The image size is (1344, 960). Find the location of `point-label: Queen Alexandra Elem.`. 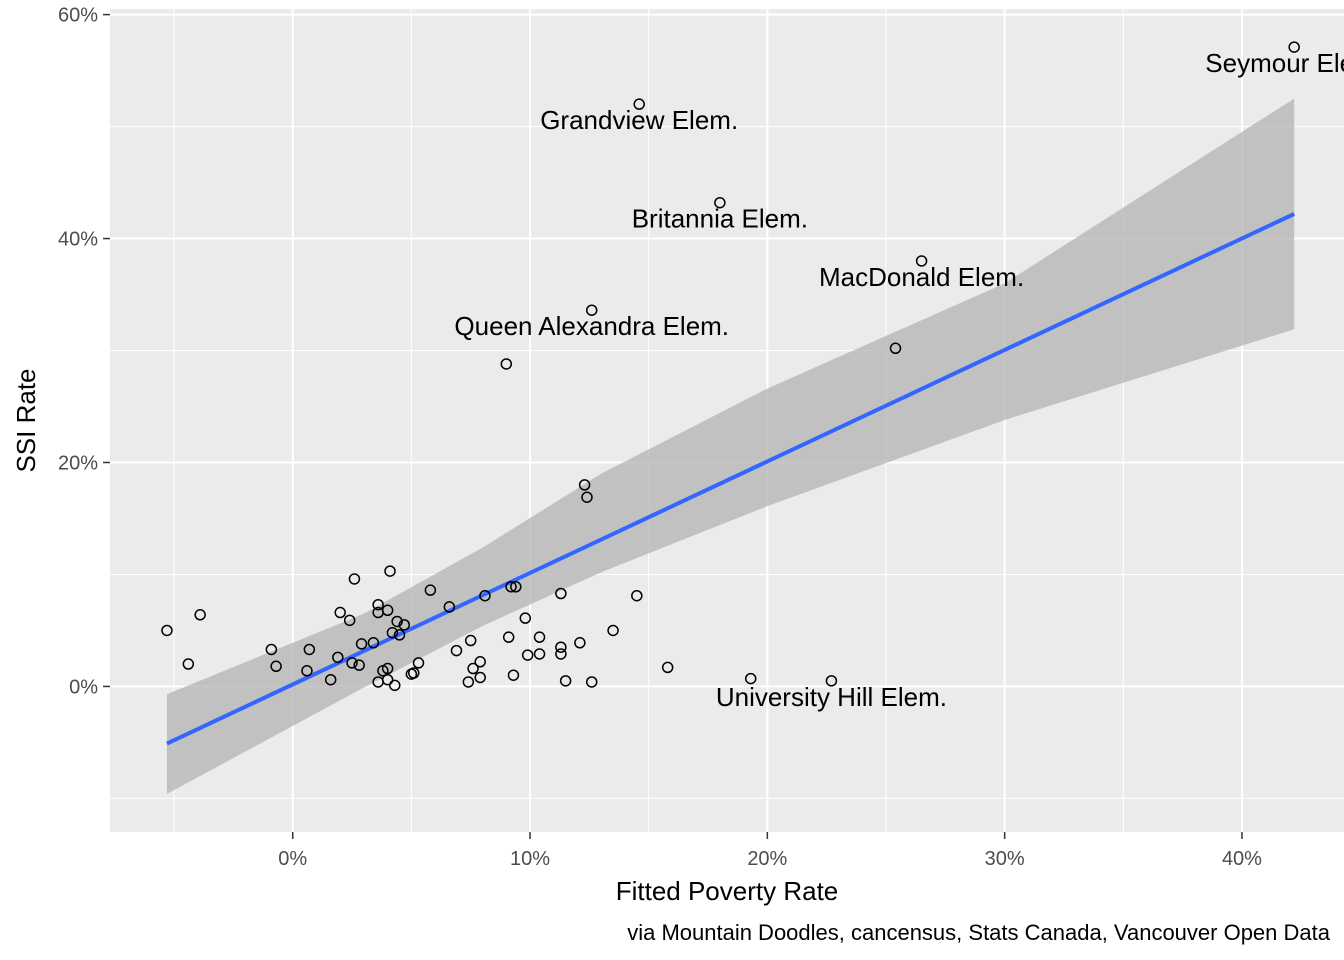

point-label: Queen Alexandra Elem. is located at coordinates (591, 326).